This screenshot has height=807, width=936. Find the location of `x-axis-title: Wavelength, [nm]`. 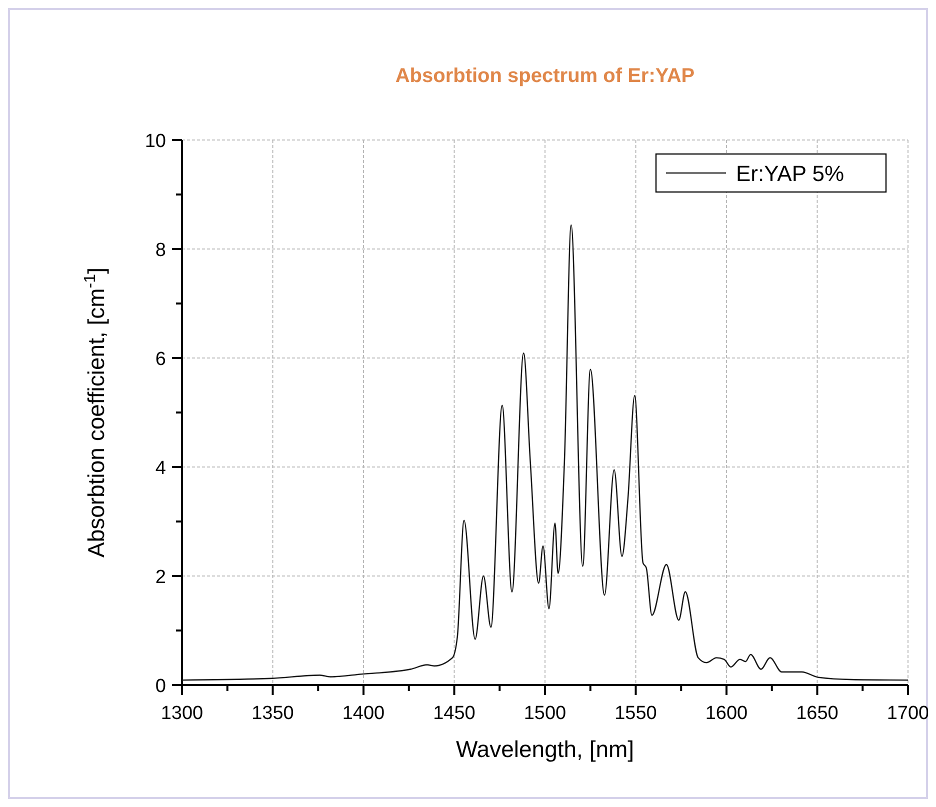

x-axis-title: Wavelength, [nm] is located at coordinates (545, 749).